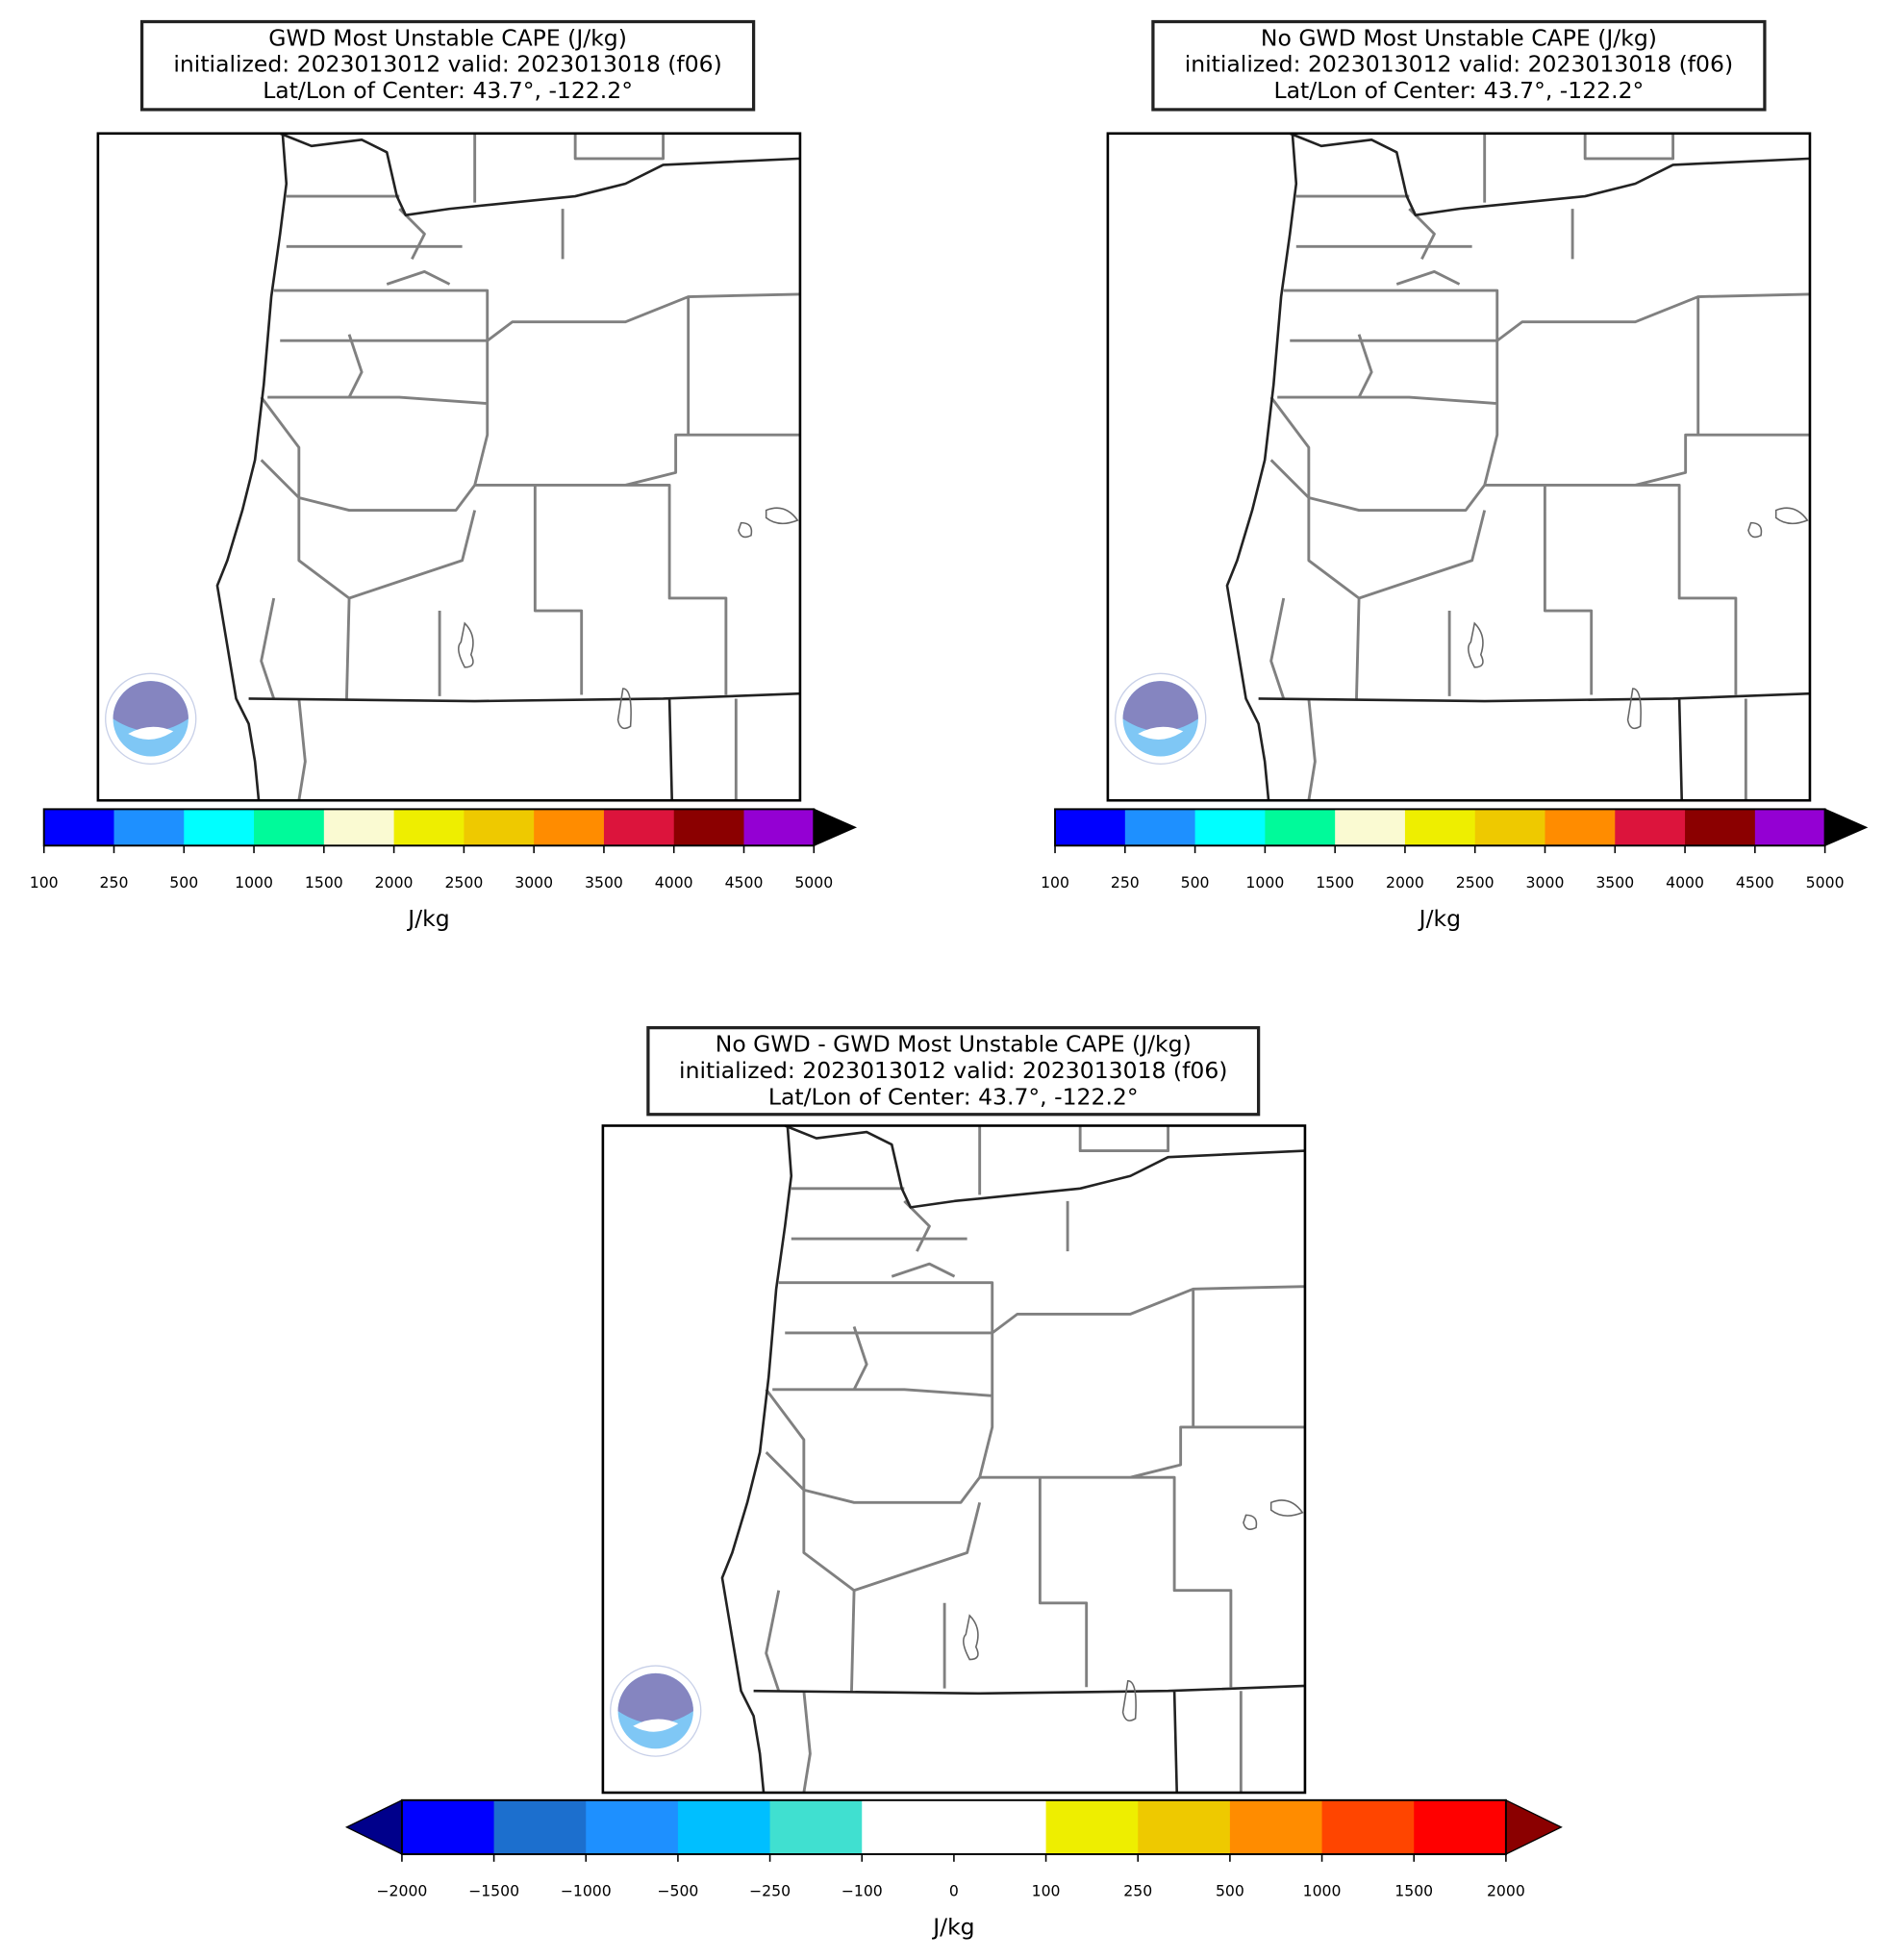 This screenshot has width=1884, height=1960. Describe the element at coordinates (862, 1891) in the screenshot. I see `colorbar-tick-label: −100` at that location.